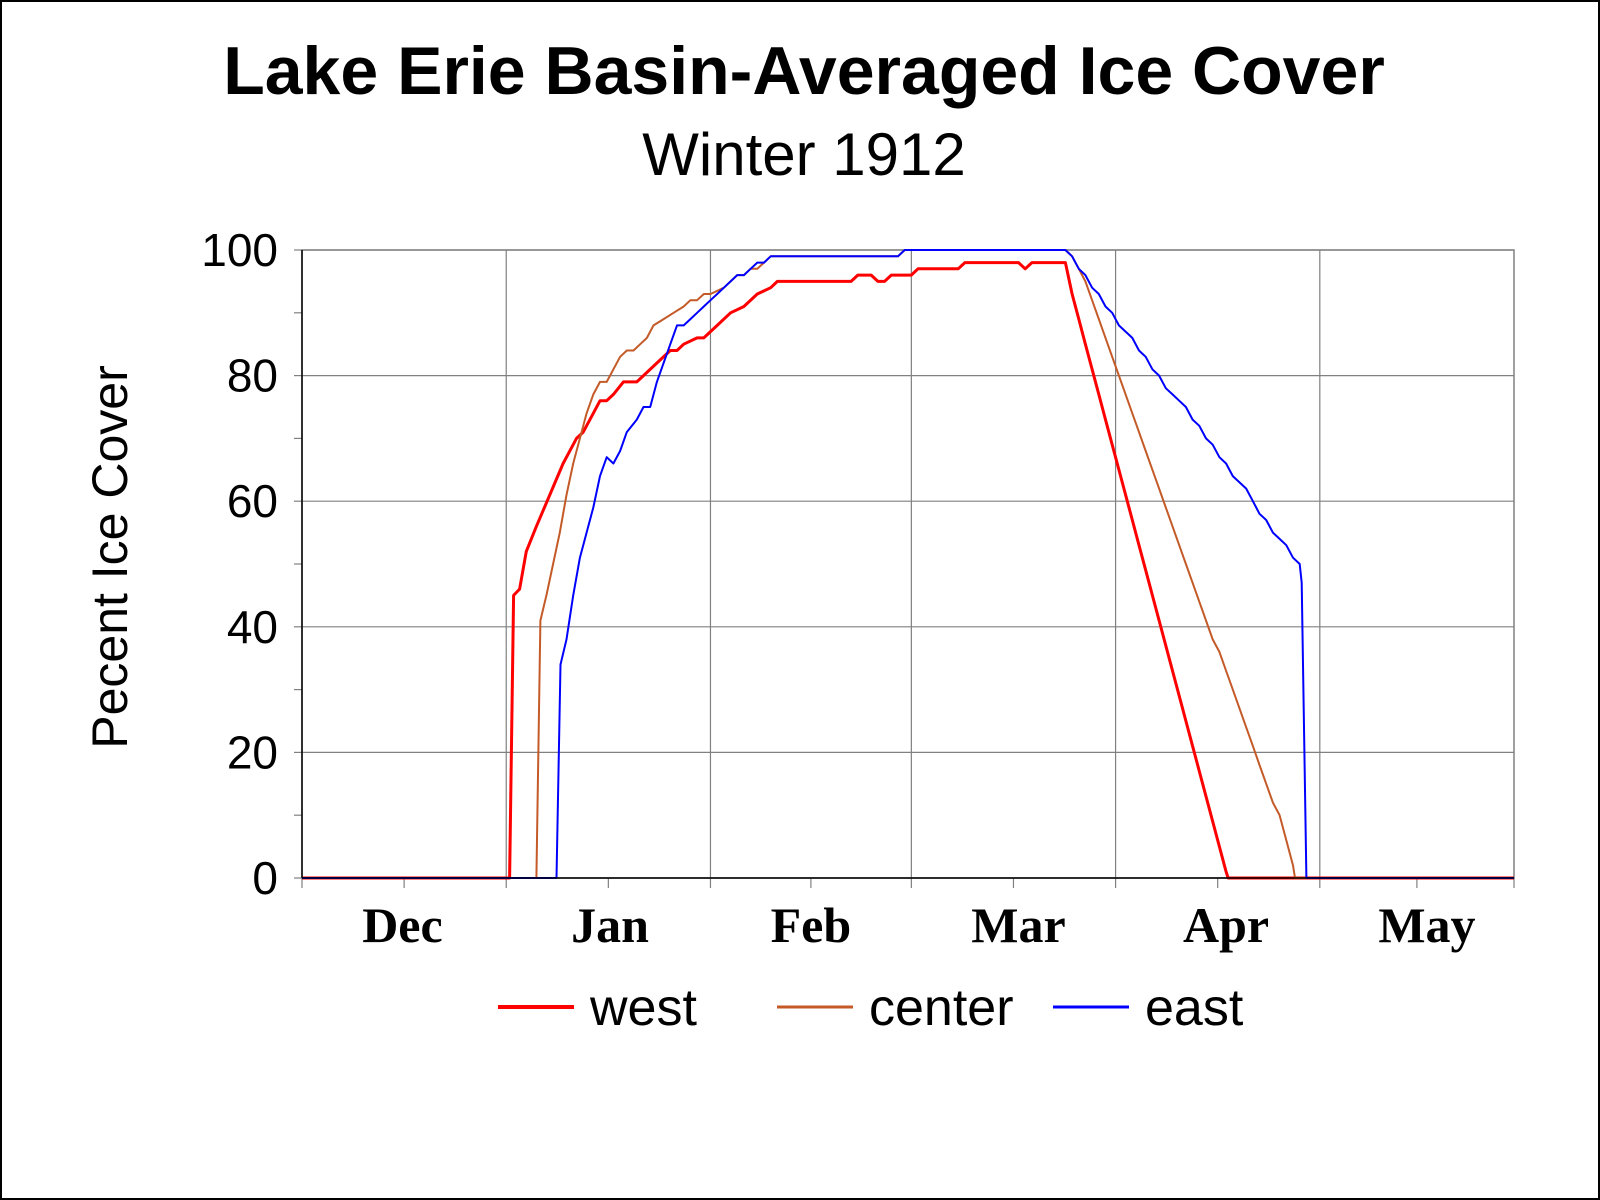 The width and height of the screenshot is (1600, 1200). Describe the element at coordinates (811, 925) in the screenshot. I see `x-tick-label-feb: Feb` at that location.